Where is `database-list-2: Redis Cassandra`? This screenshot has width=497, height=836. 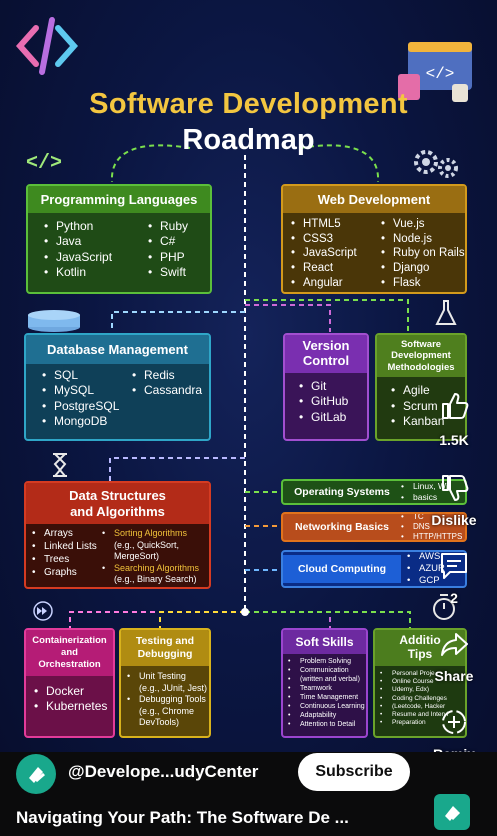
database-list-2: Redis Cassandra is located at coordinates (167, 398).